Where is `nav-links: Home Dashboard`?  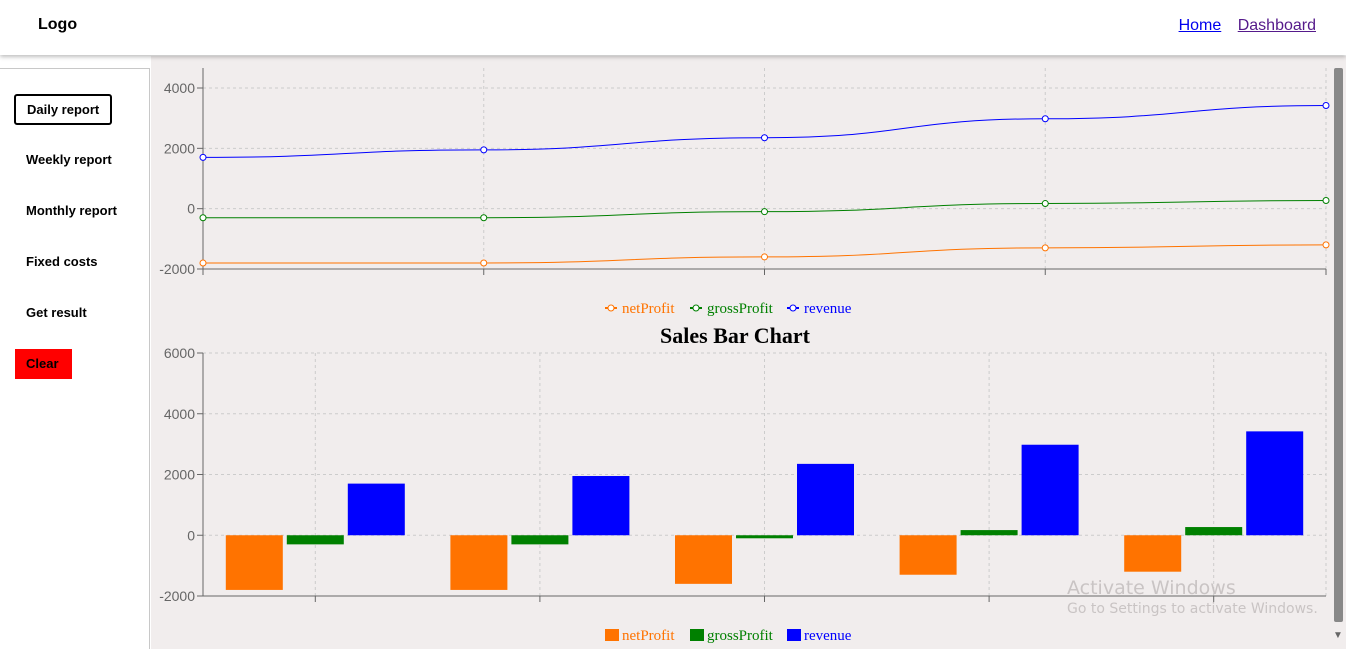 nav-links: Home Dashboard is located at coordinates (1241, 26).